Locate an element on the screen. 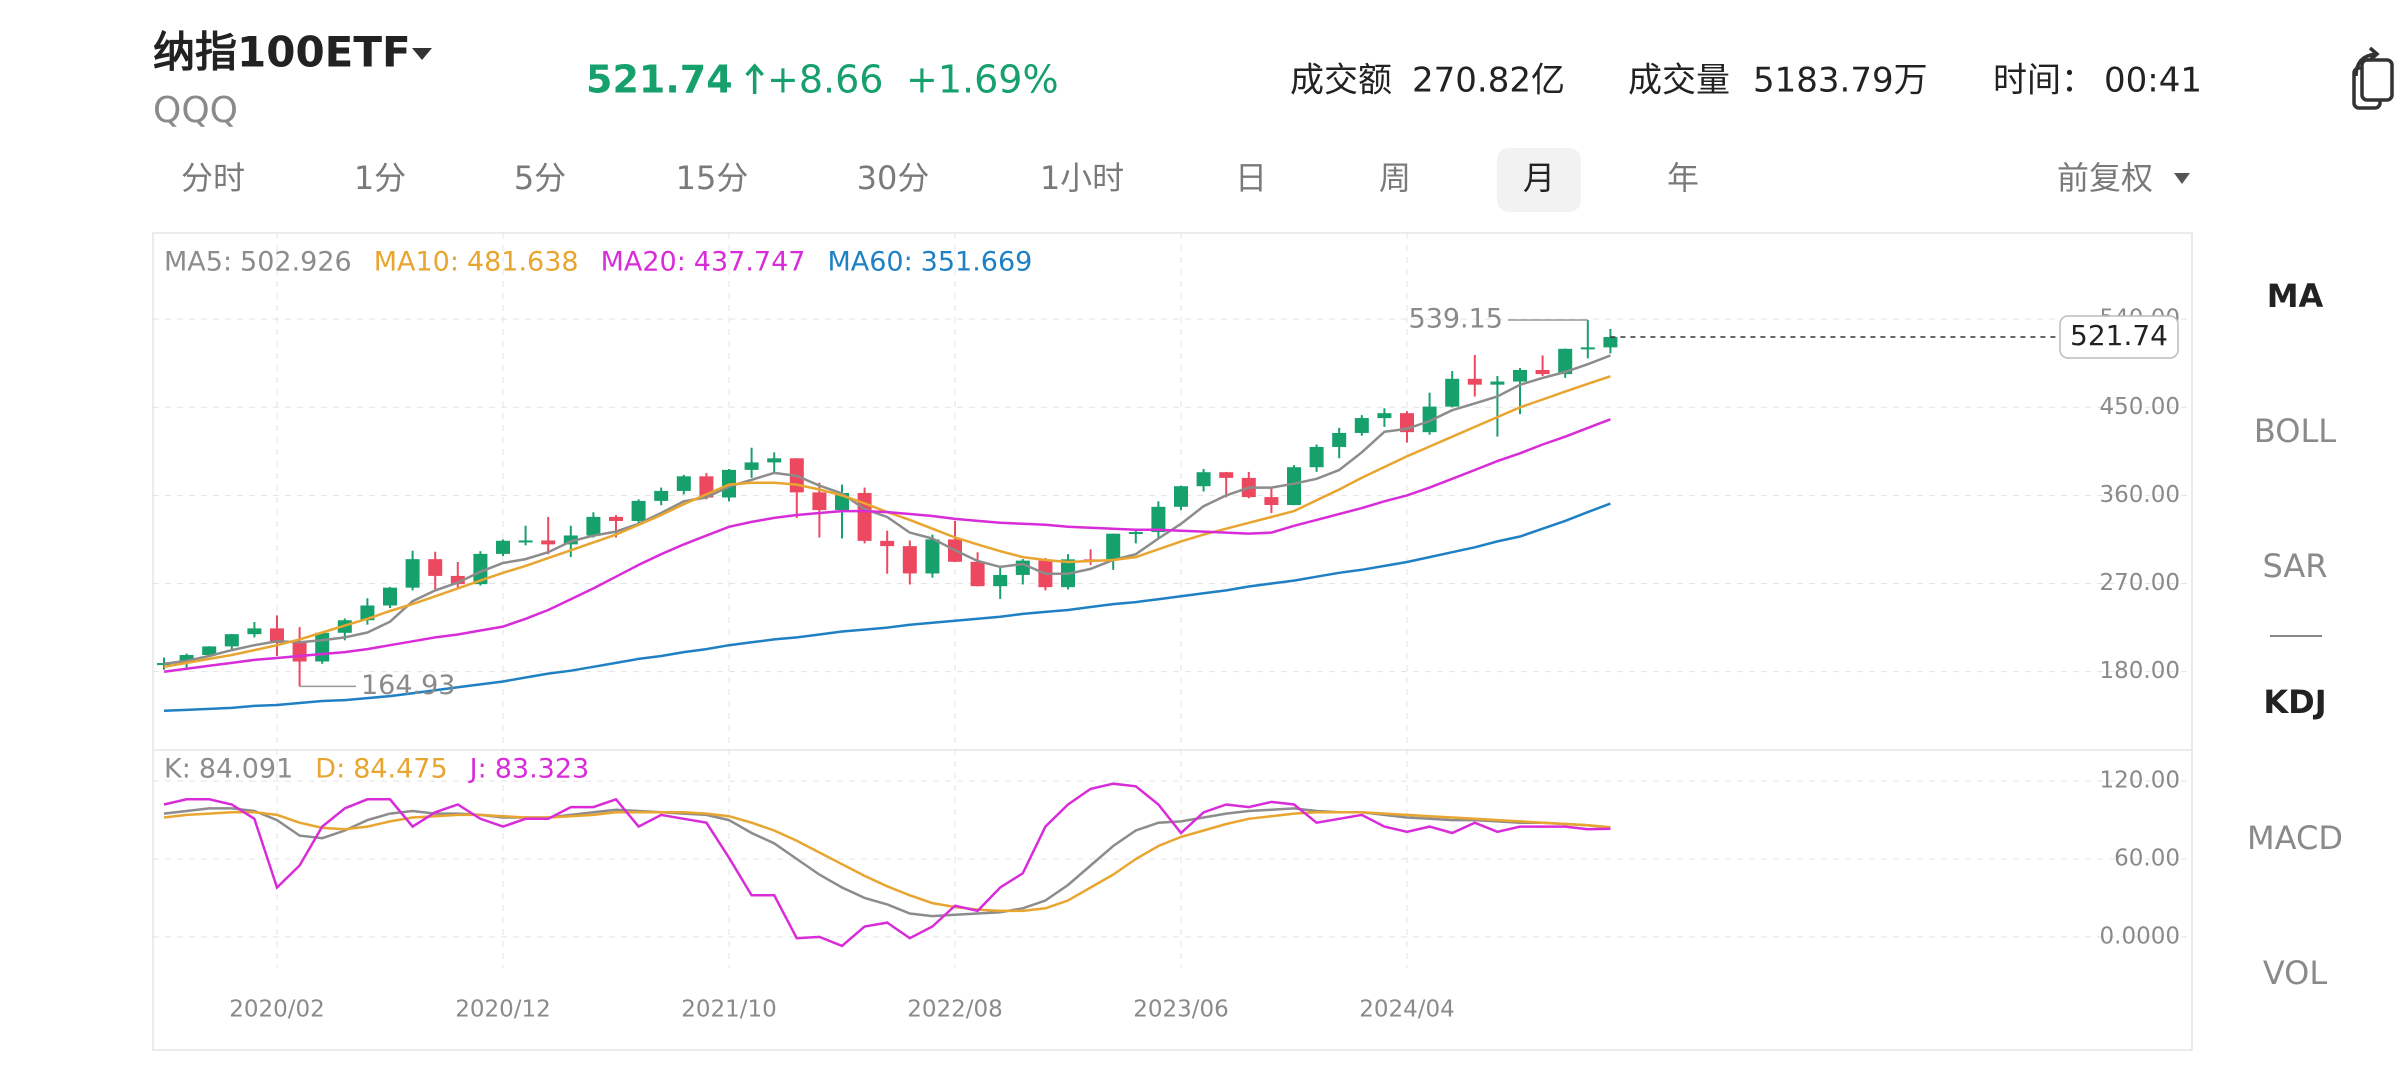  period-tab: 月 is located at coordinates (1539, 178).